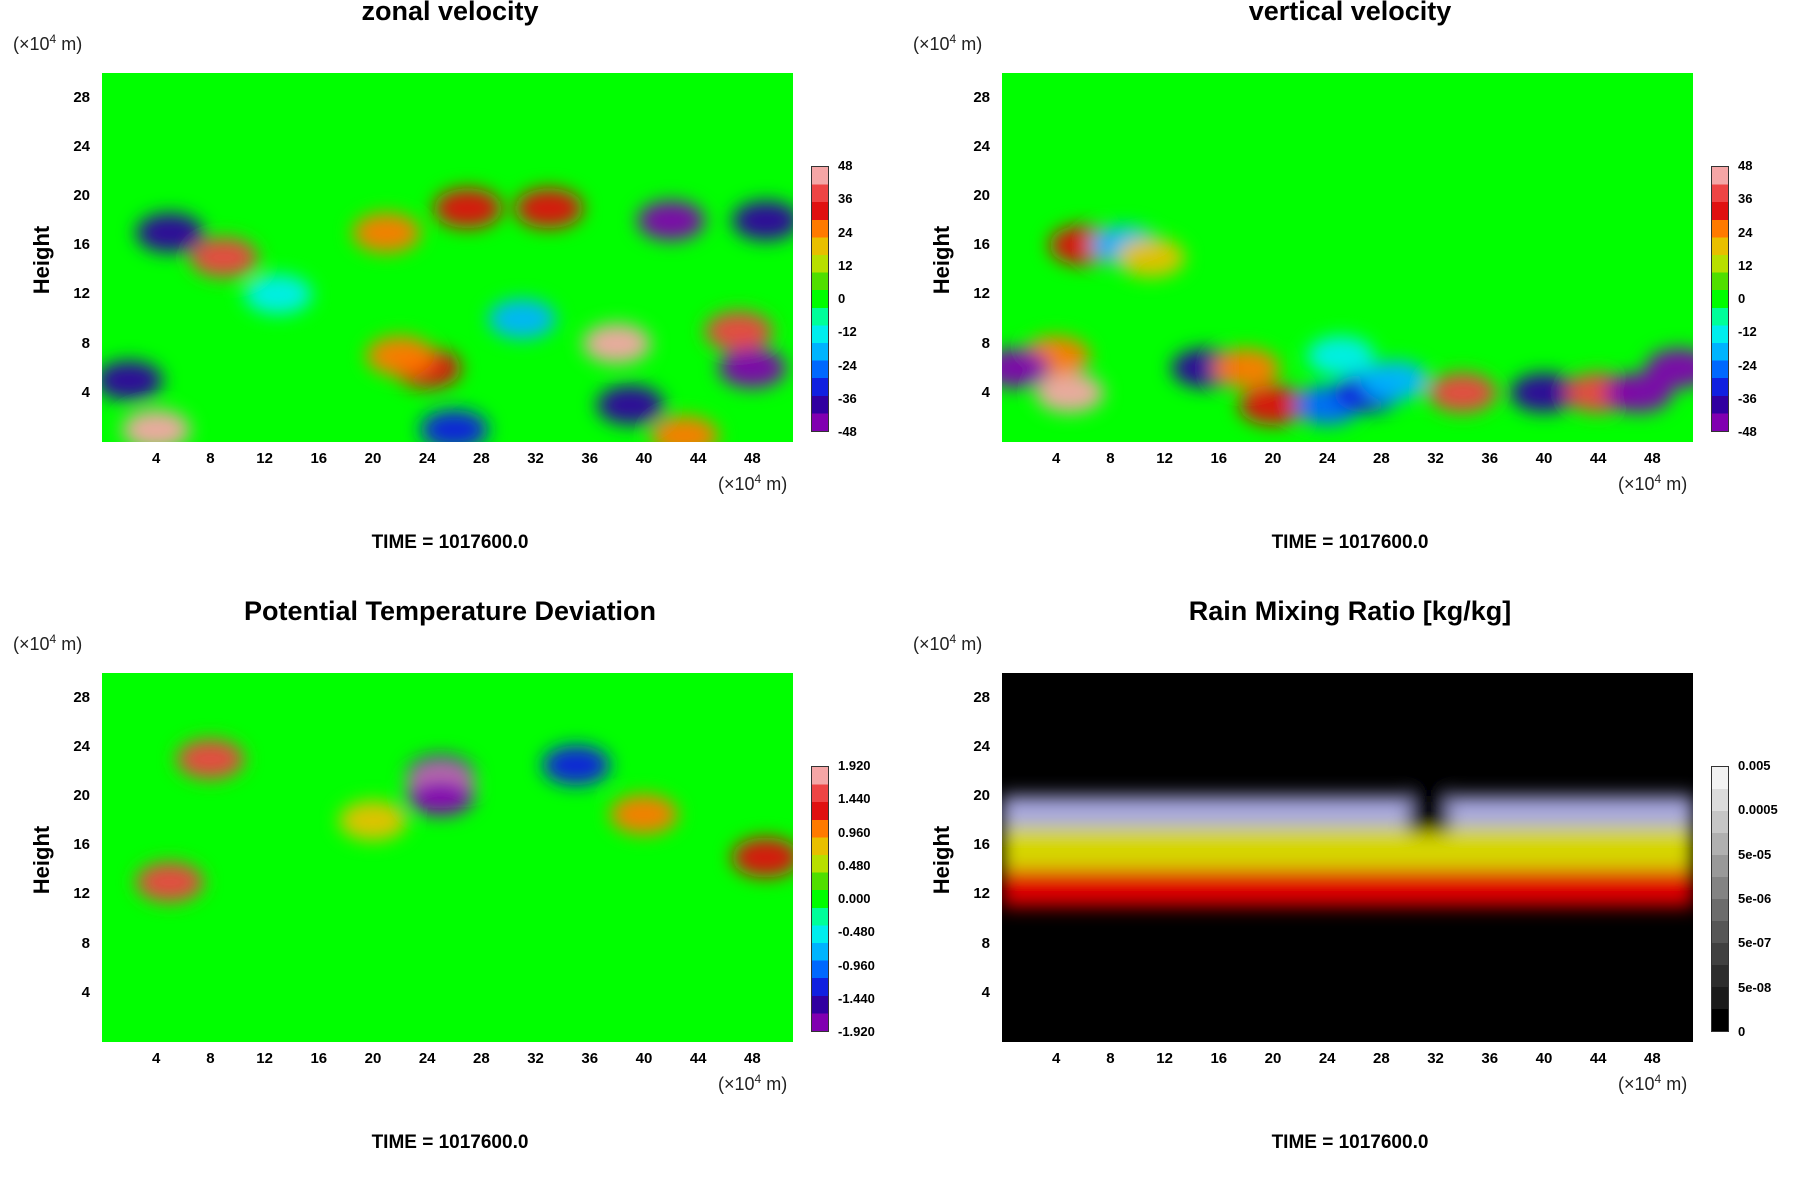 This screenshot has width=1800, height=1200. Describe the element at coordinates (1747, 332) in the screenshot. I see `colorbar-label: -12` at that location.